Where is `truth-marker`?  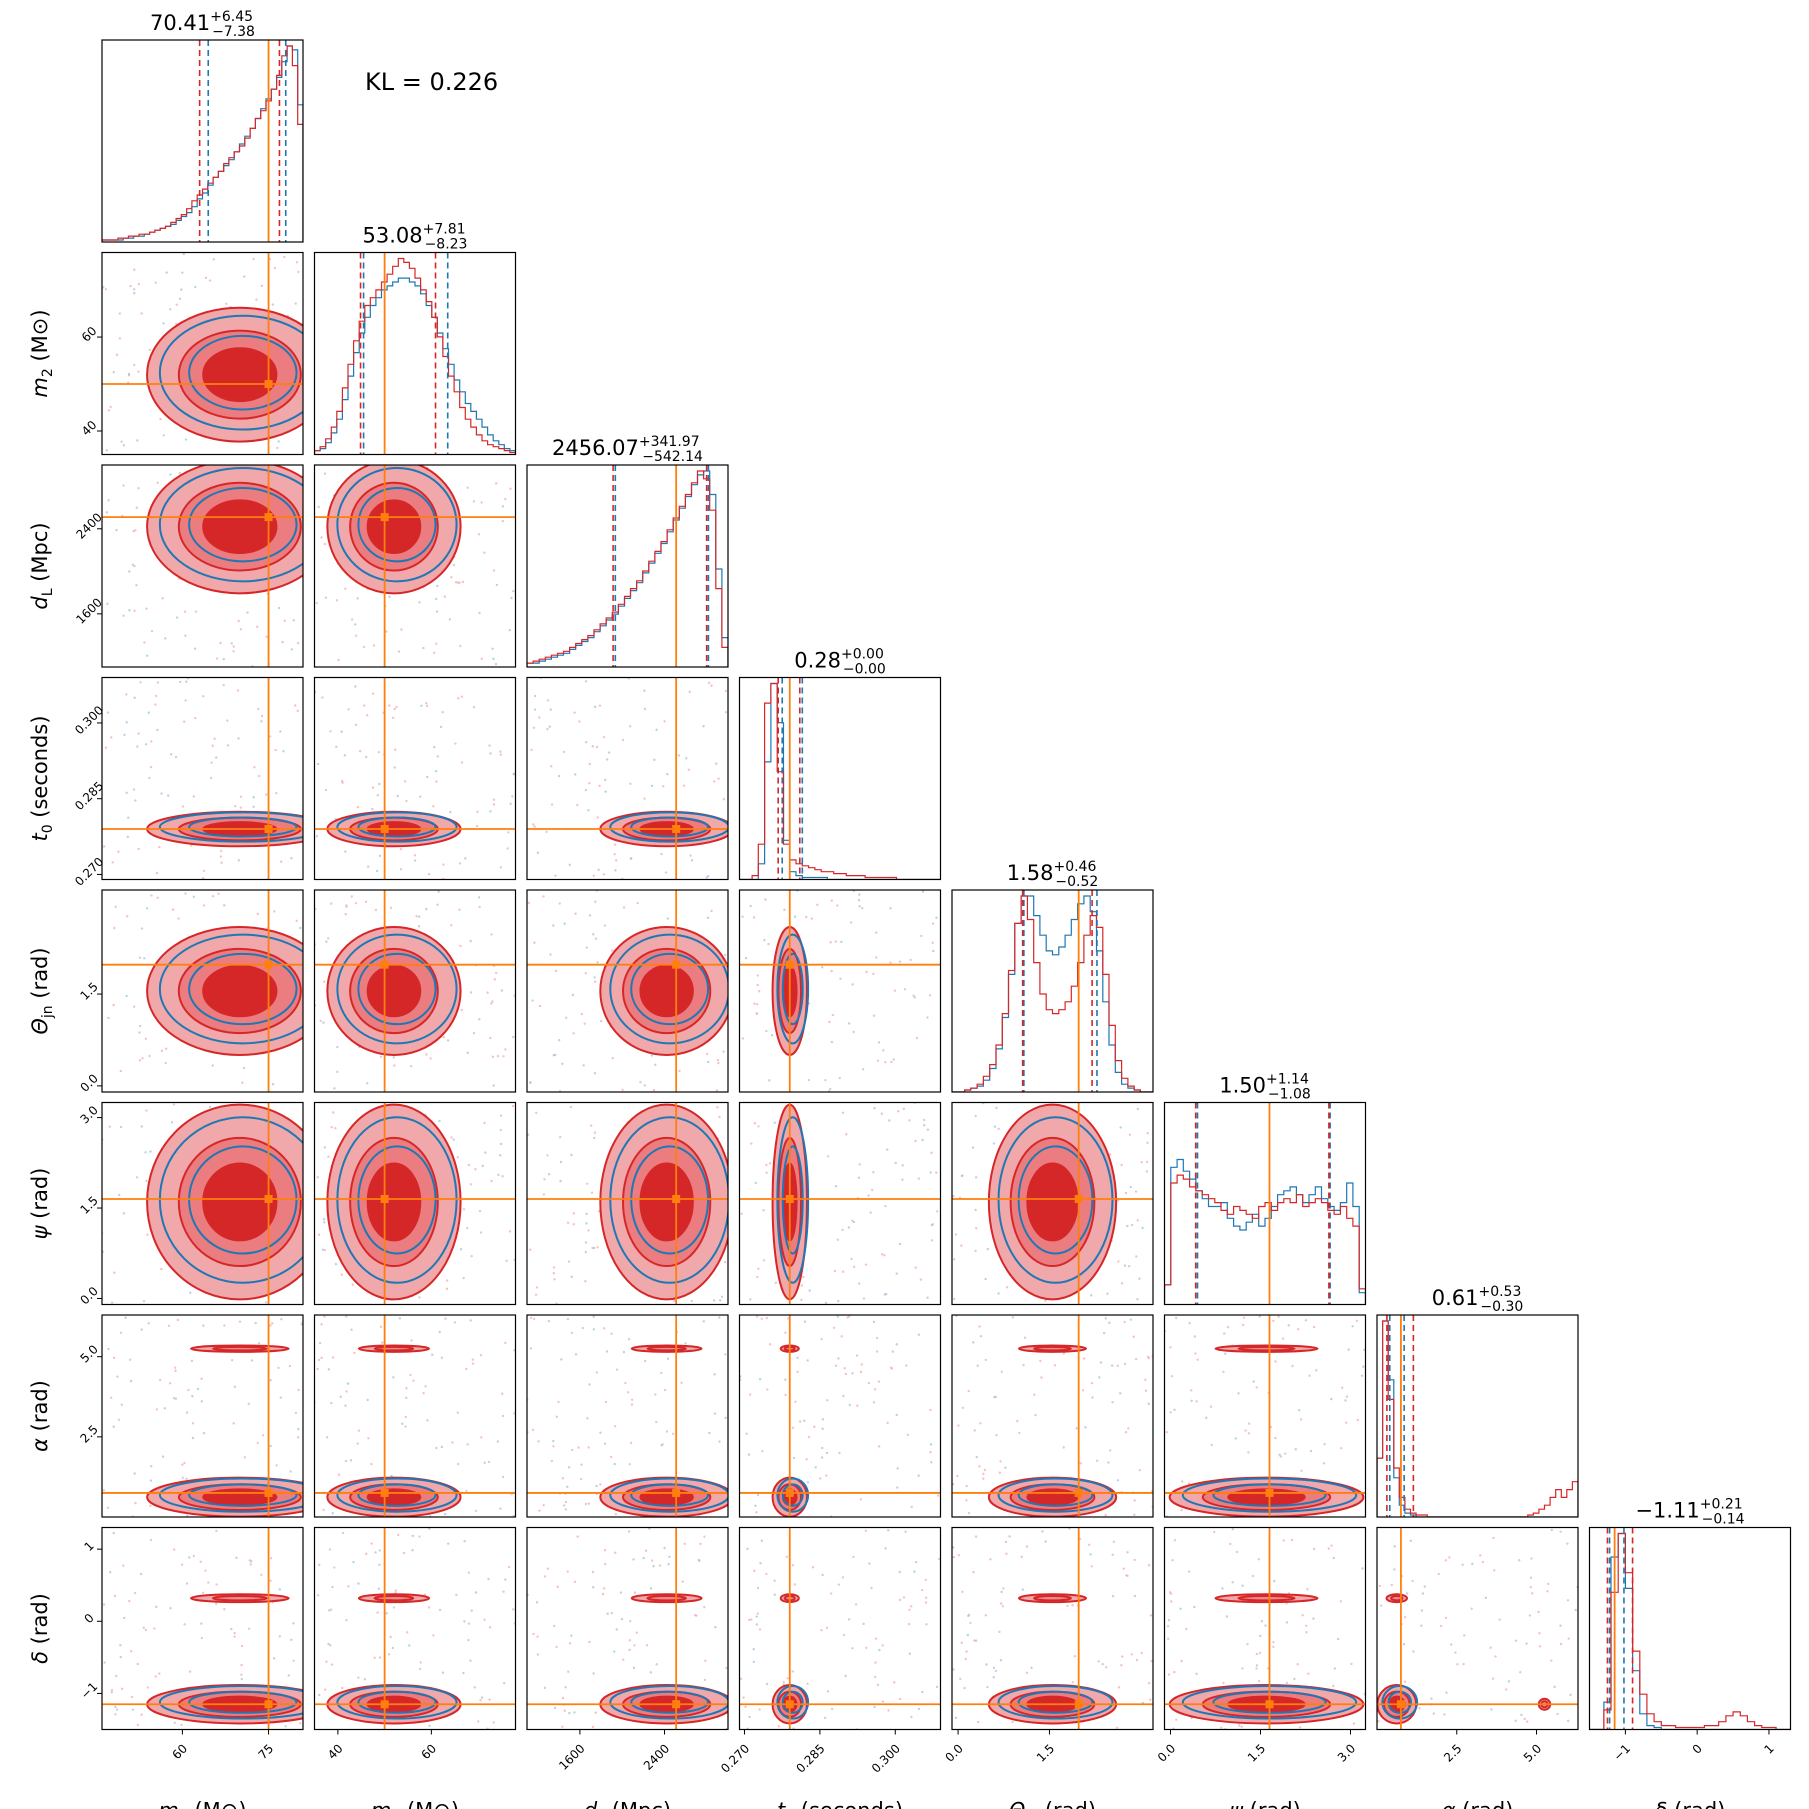 truth-marker is located at coordinates (789, 1492).